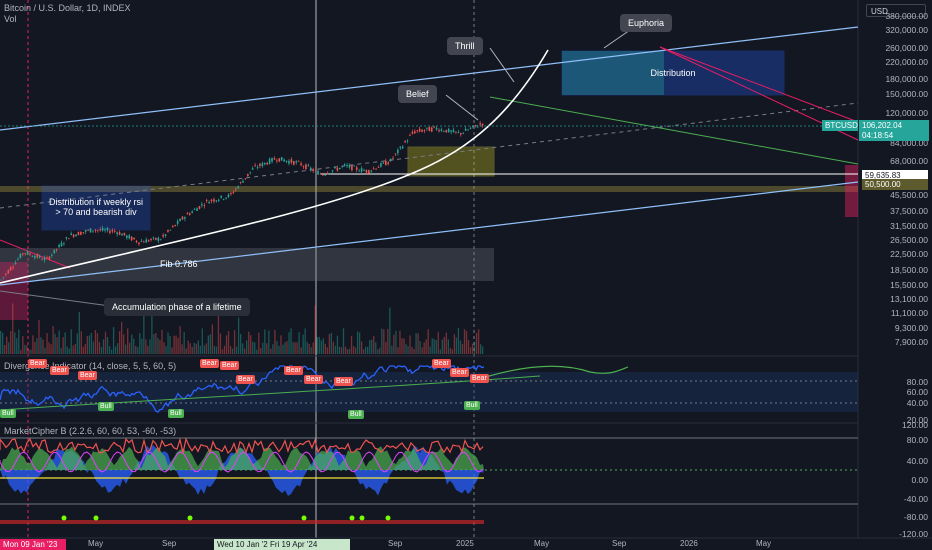 This screenshot has width=932, height=550. Describe the element at coordinates (840, 125) in the screenshot. I see `symbol-badge: BTCUSD` at that location.